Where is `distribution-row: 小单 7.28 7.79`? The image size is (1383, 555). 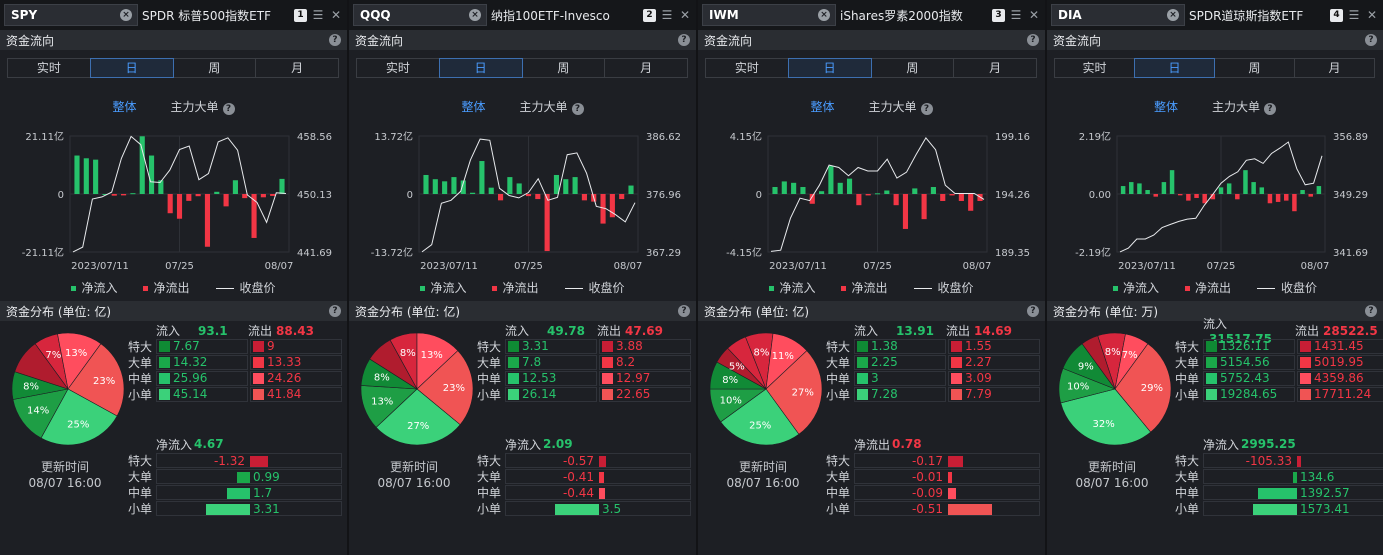 distribution-row: 小单 7.28 7.79 is located at coordinates (934, 394).